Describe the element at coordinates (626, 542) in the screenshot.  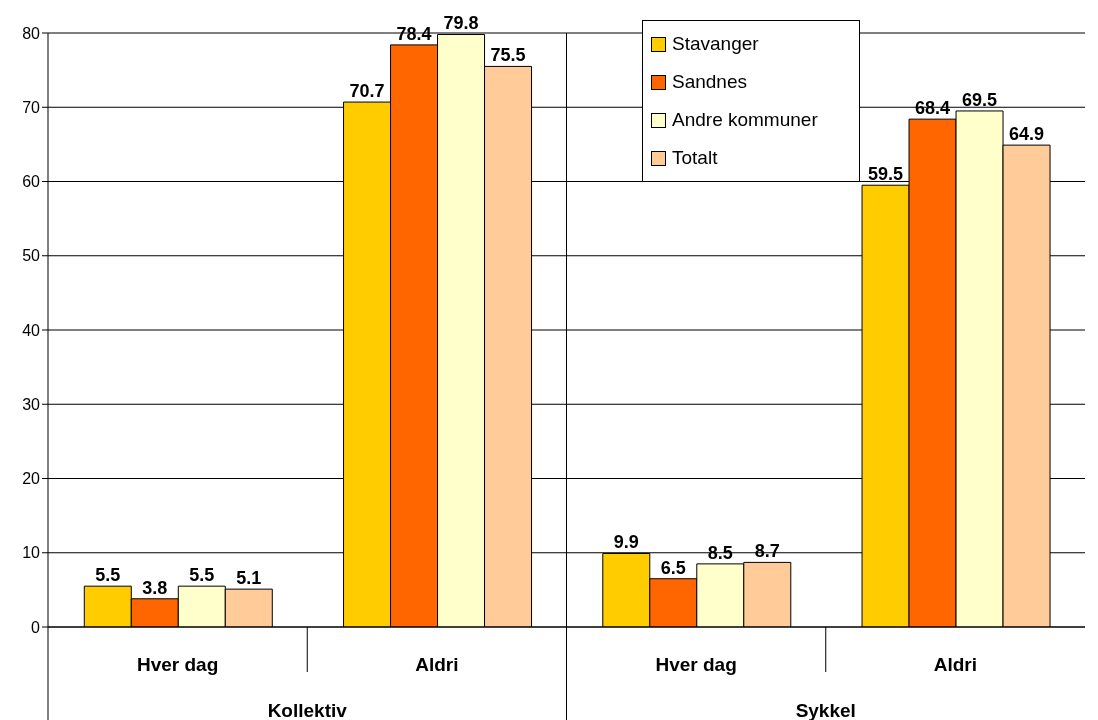
I see `data-label: 9.9` at that location.